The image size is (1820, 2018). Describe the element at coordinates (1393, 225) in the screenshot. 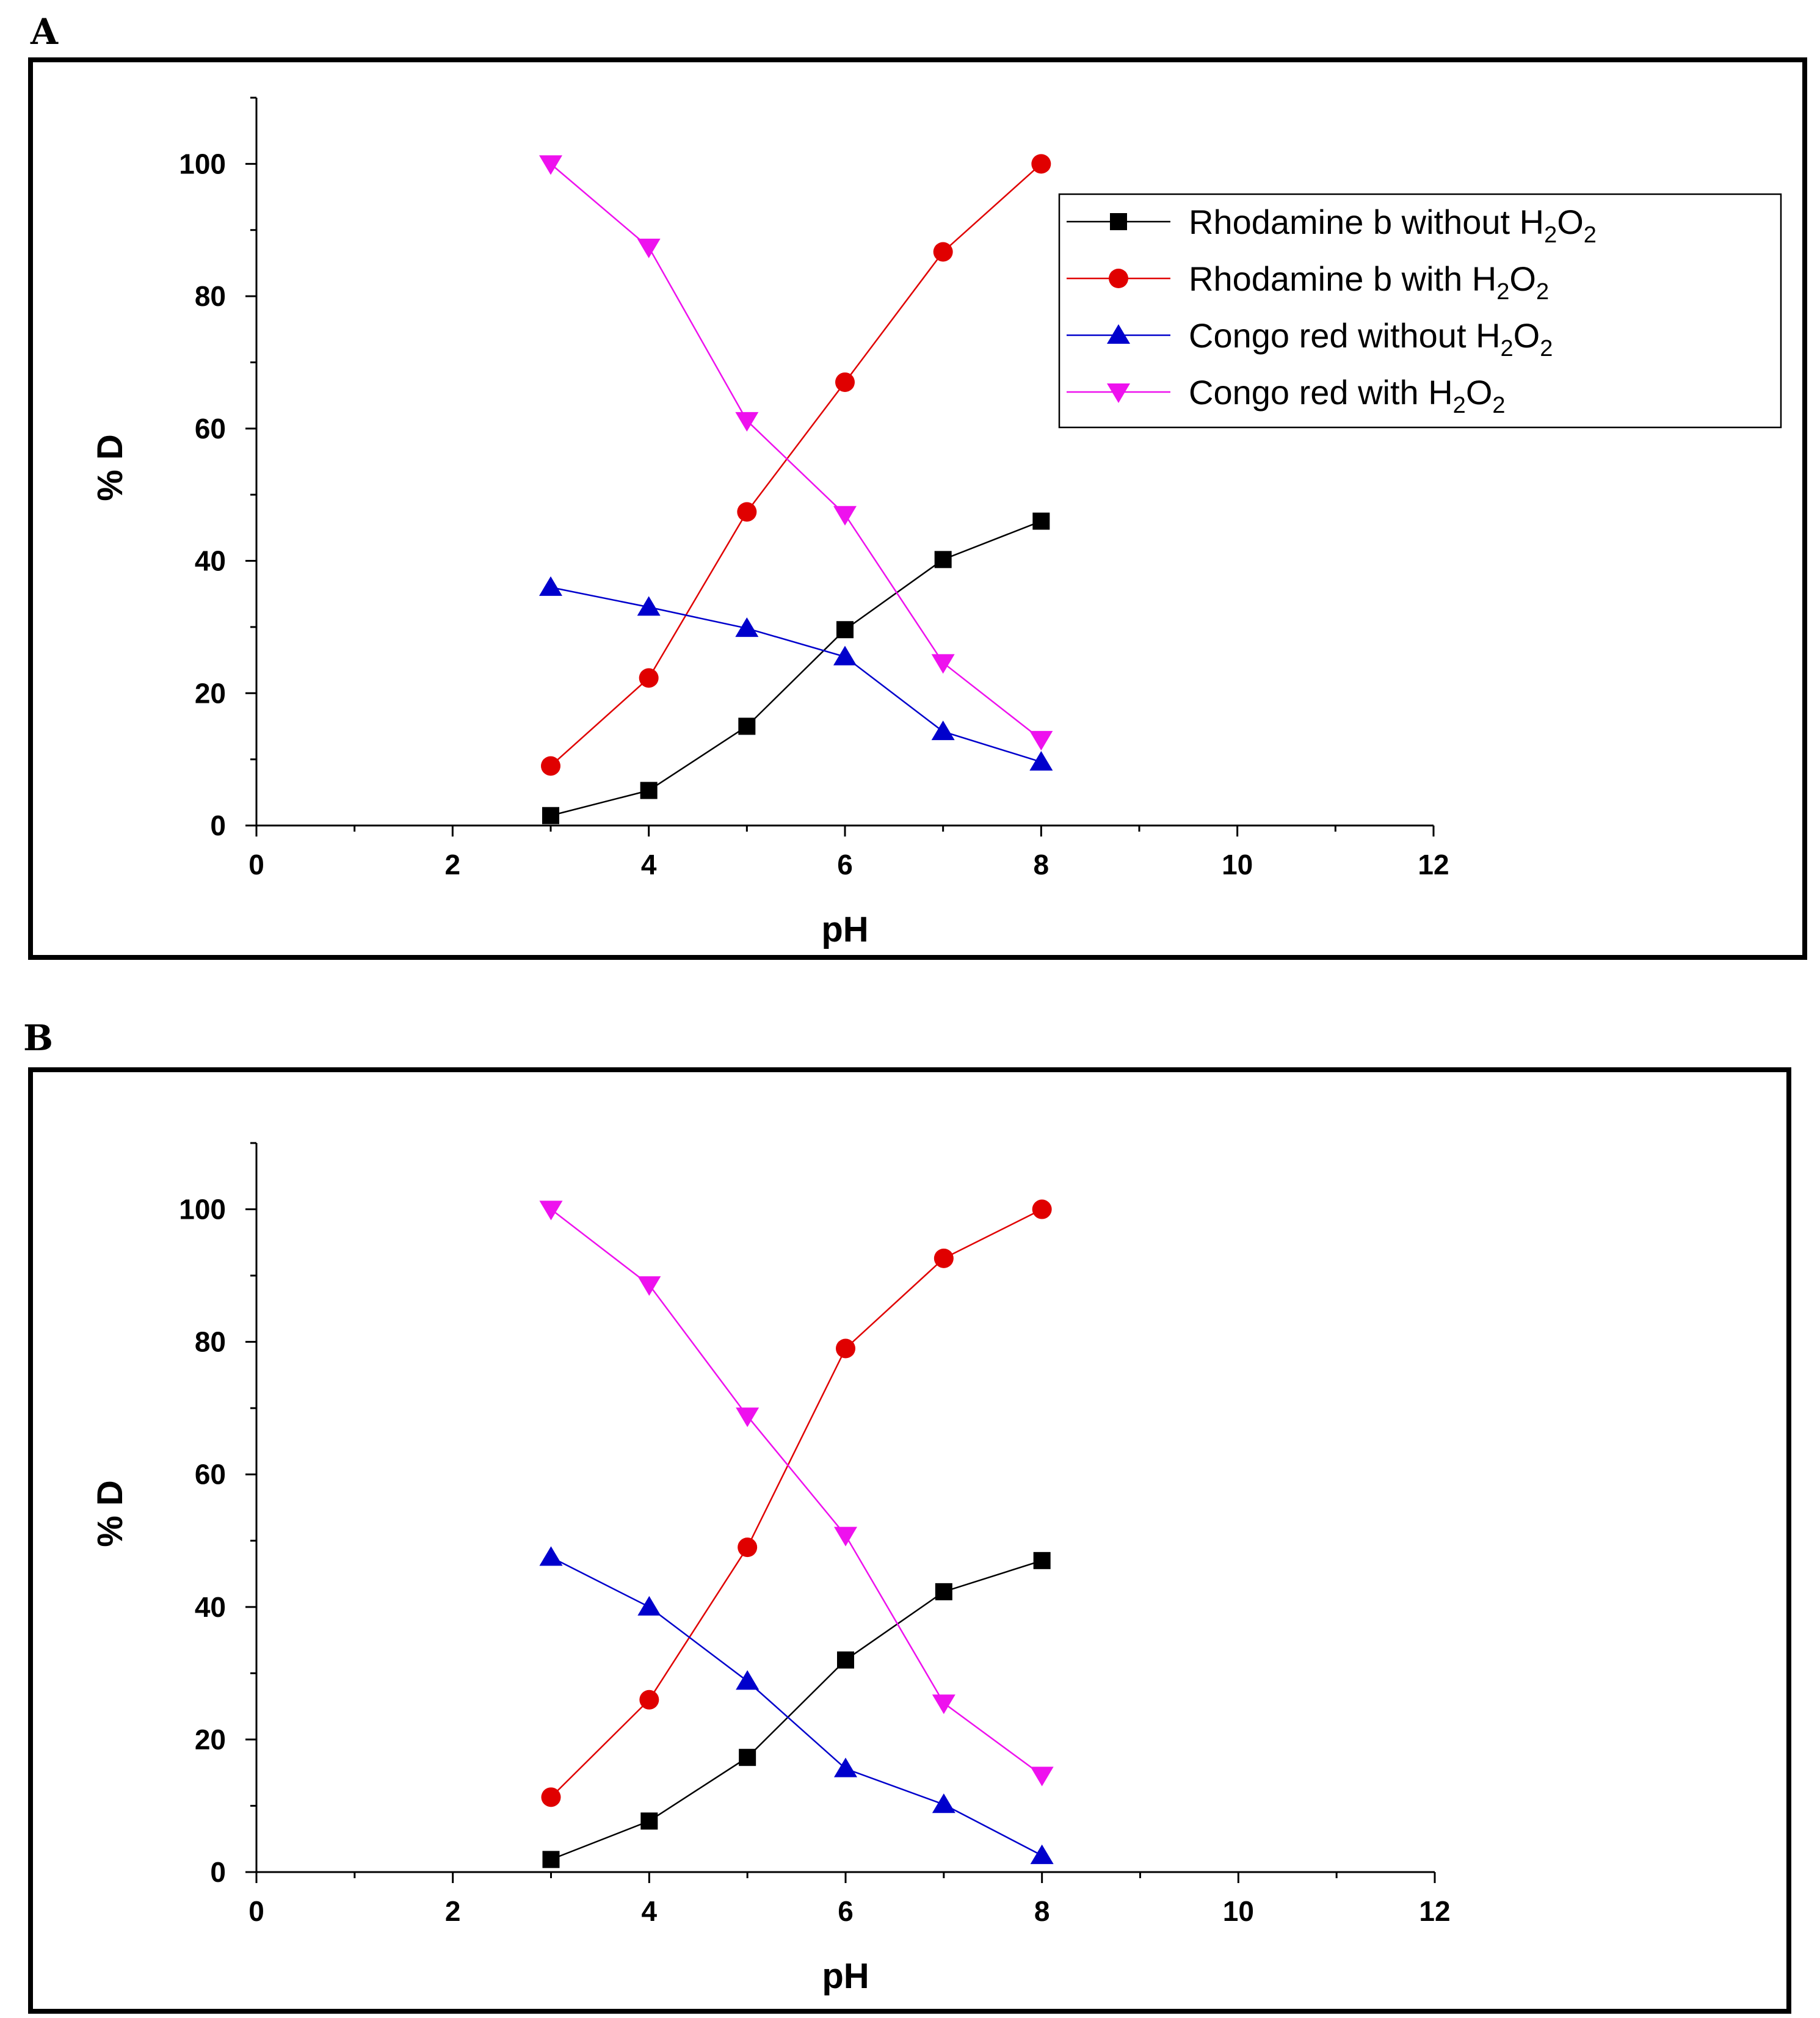

I see `legend-label: Rhodamine b without H2O2` at that location.